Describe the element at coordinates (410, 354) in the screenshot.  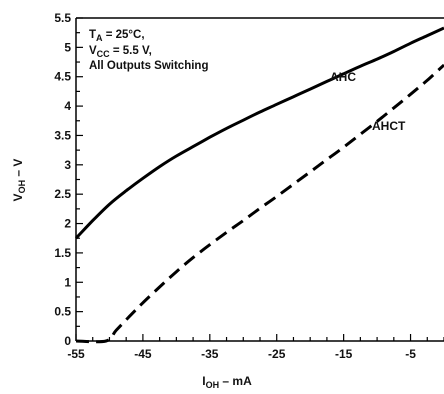
I see `x-tick-label: -5` at that location.